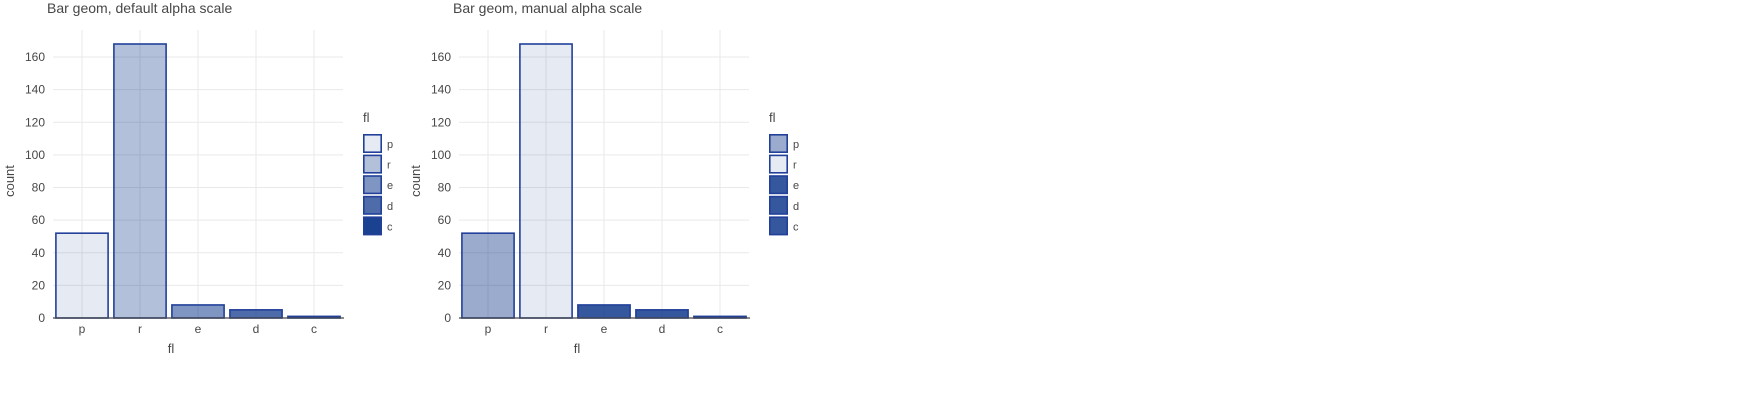 This screenshot has height=405, width=1744. Describe the element at coordinates (547, 8) in the screenshot. I see `chart-title: Bar geom, manual alpha scale` at that location.